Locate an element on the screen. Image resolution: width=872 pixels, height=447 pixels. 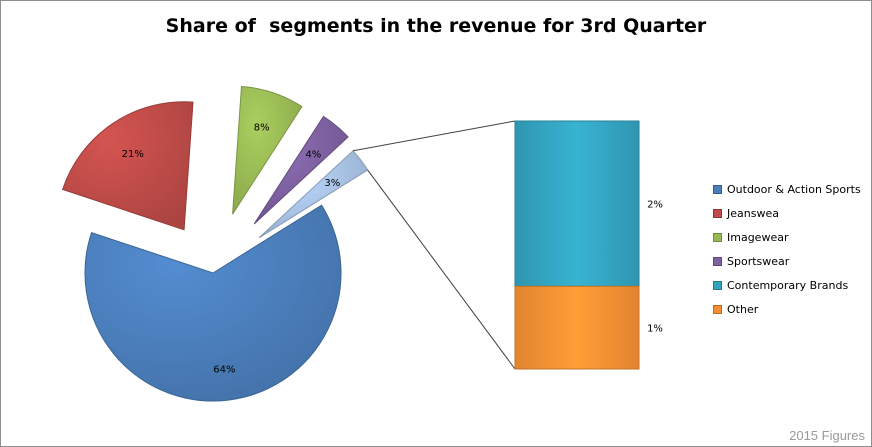
legend-label: Outdoor & Action Sports is located at coordinates (794, 189).